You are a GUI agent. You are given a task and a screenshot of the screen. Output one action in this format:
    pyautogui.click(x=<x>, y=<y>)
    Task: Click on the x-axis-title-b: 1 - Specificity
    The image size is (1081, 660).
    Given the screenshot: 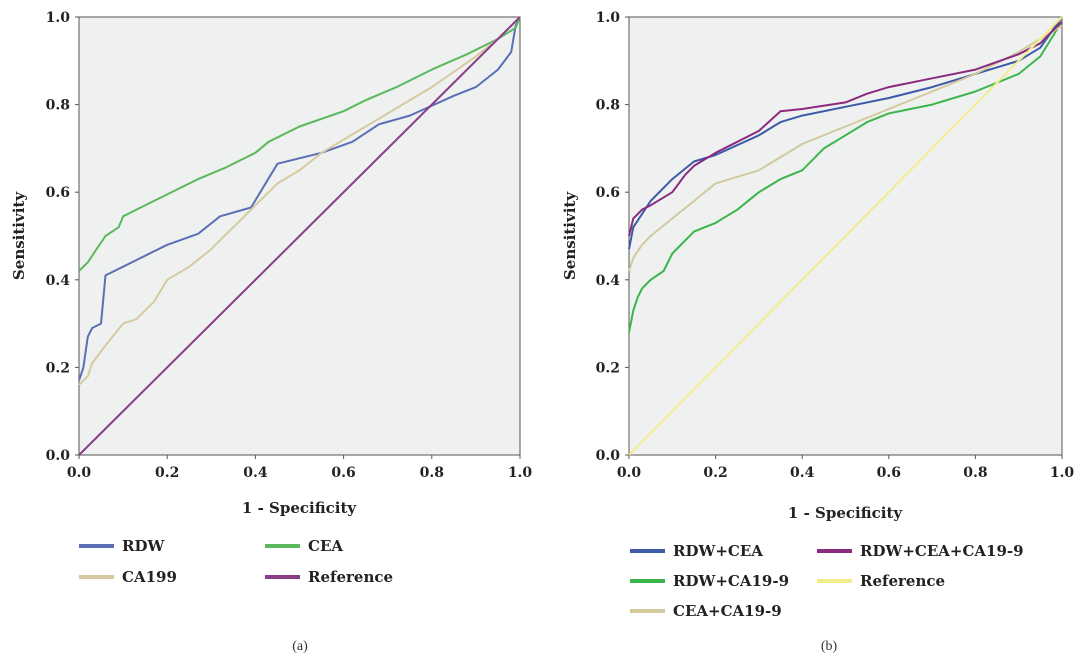 What is the action you would take?
    pyautogui.click(x=845, y=513)
    